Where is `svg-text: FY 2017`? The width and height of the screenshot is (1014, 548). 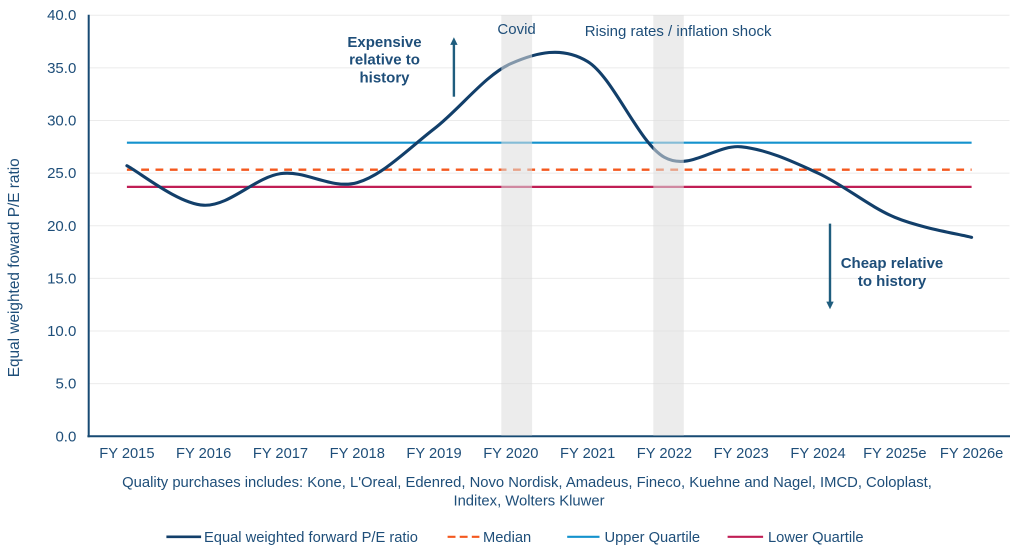 svg-text: FY 2017 is located at coordinates (280, 454).